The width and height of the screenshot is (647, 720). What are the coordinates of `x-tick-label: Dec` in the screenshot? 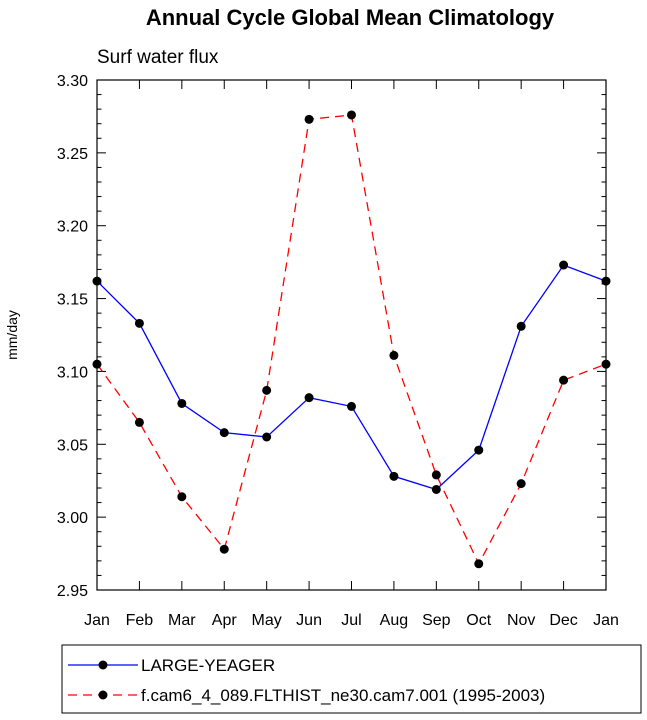 It's located at (563, 620).